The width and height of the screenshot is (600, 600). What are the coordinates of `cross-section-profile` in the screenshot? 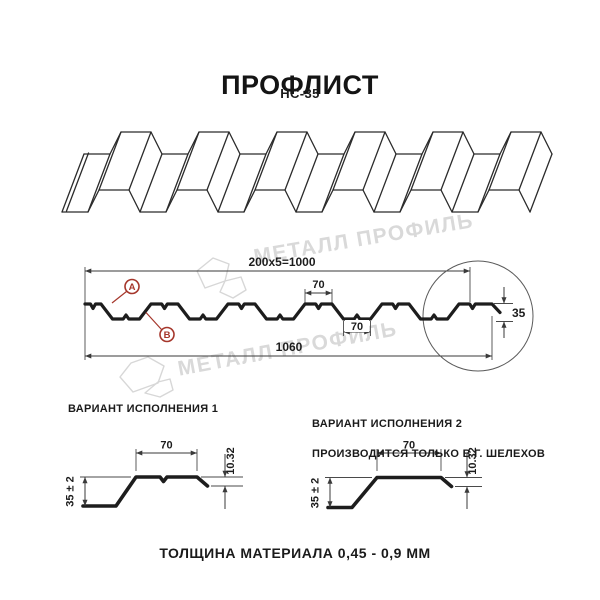 It's located at (292, 311).